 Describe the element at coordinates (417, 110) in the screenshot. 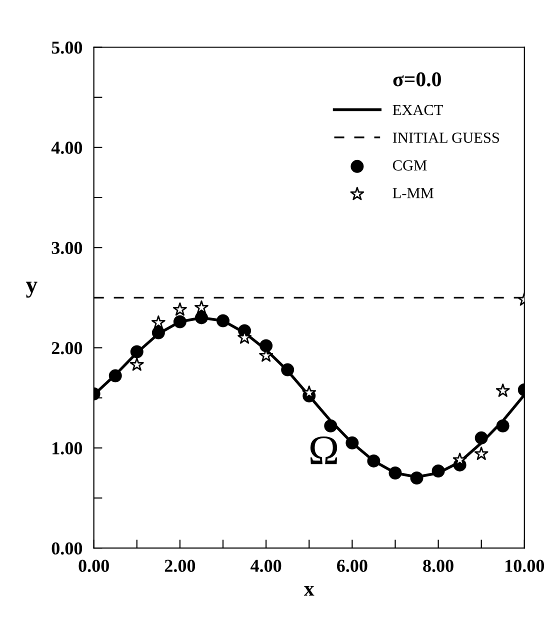

I see `legend-label: EXACT` at that location.